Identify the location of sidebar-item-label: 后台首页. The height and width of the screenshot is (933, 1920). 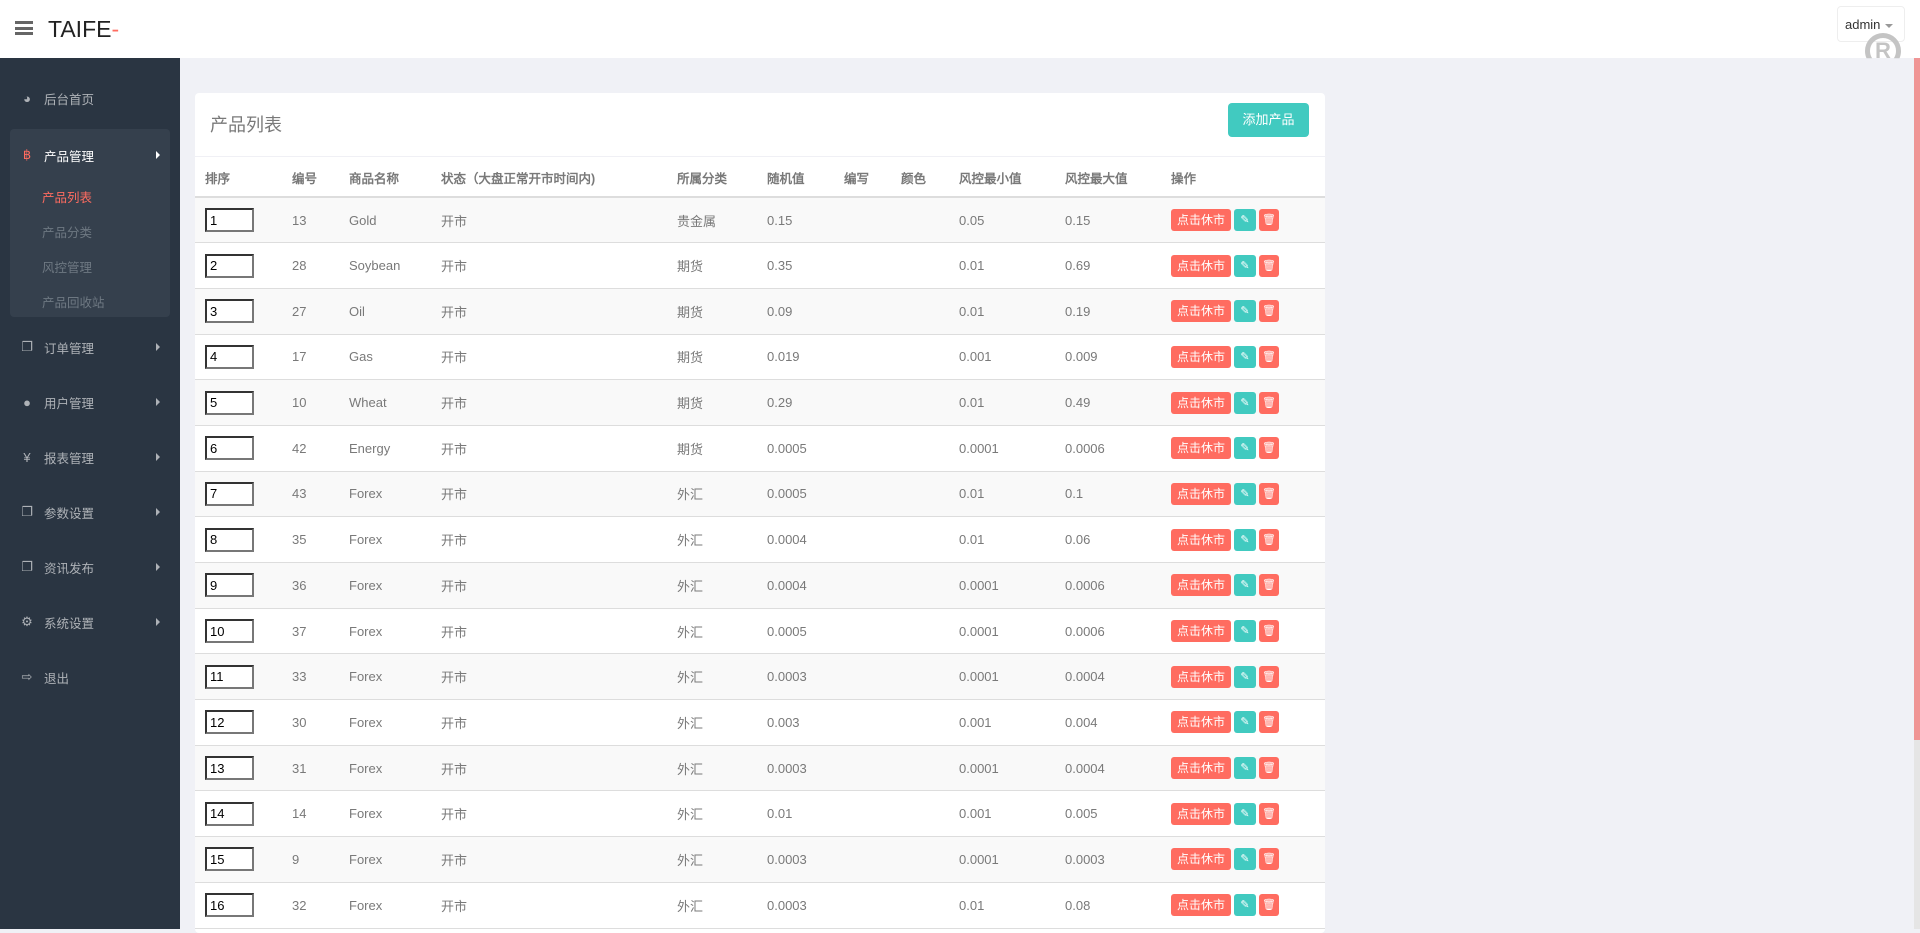
(69, 99).